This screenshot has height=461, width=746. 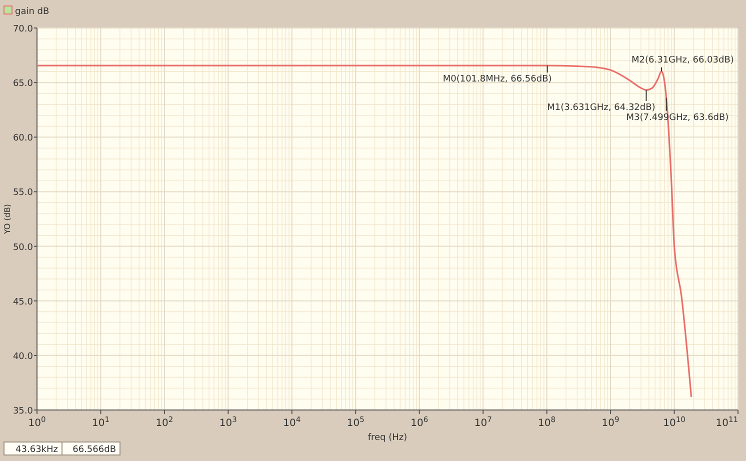 I want to click on x-tick-label: 10$^{9}$, so click(x=611, y=421).